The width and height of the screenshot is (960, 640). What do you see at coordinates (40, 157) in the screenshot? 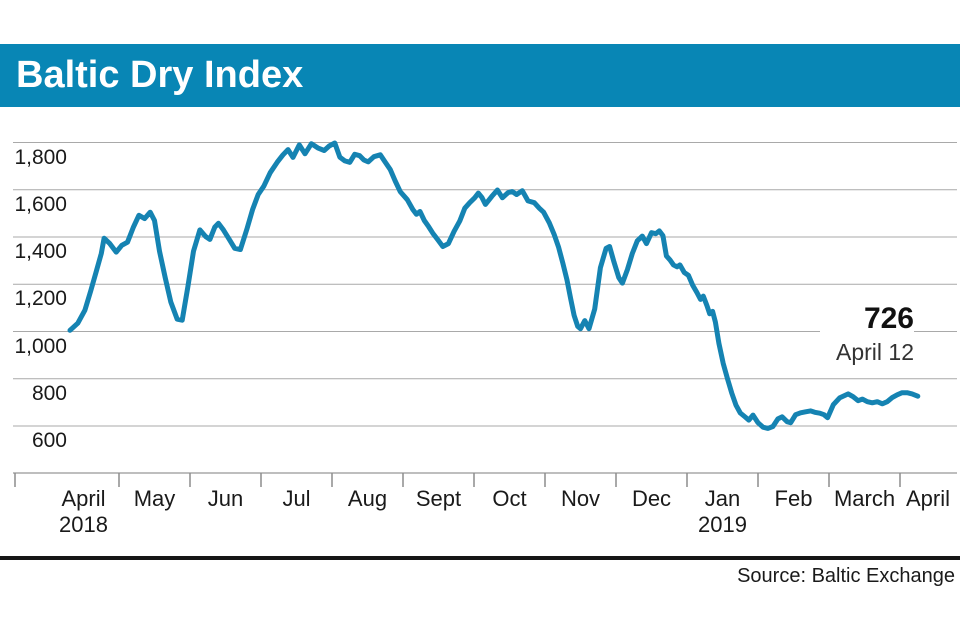
I see `y-axis-label: 1,800` at bounding box center [40, 157].